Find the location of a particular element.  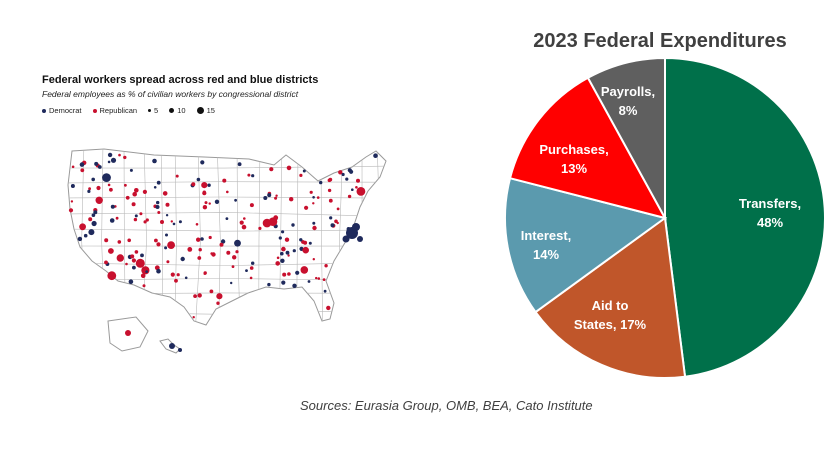

republican-dot-icon is located at coordinates (94, 110).